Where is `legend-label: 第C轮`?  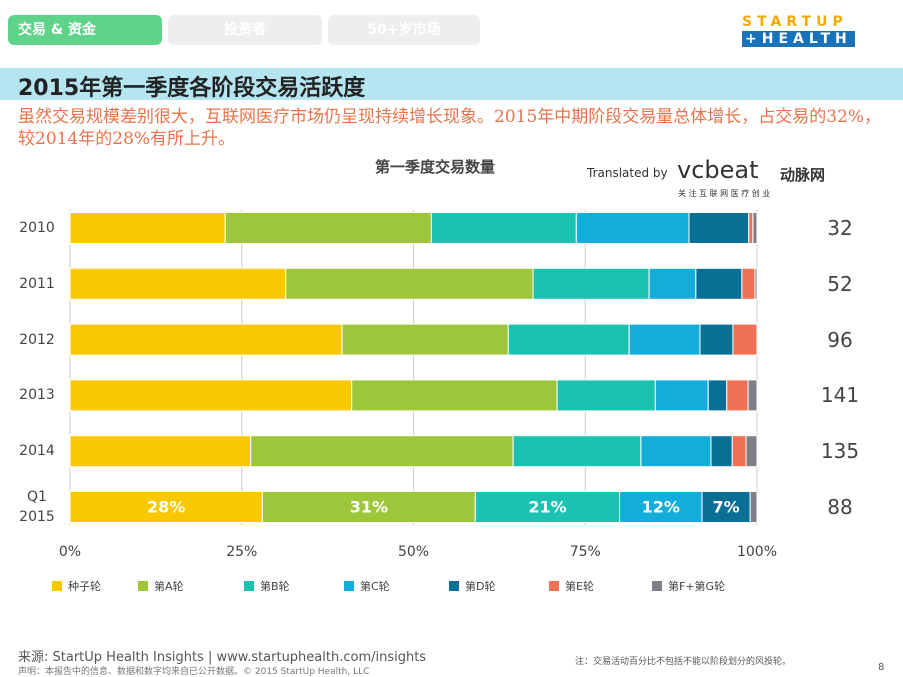 legend-label: 第C轮 is located at coordinates (375, 586).